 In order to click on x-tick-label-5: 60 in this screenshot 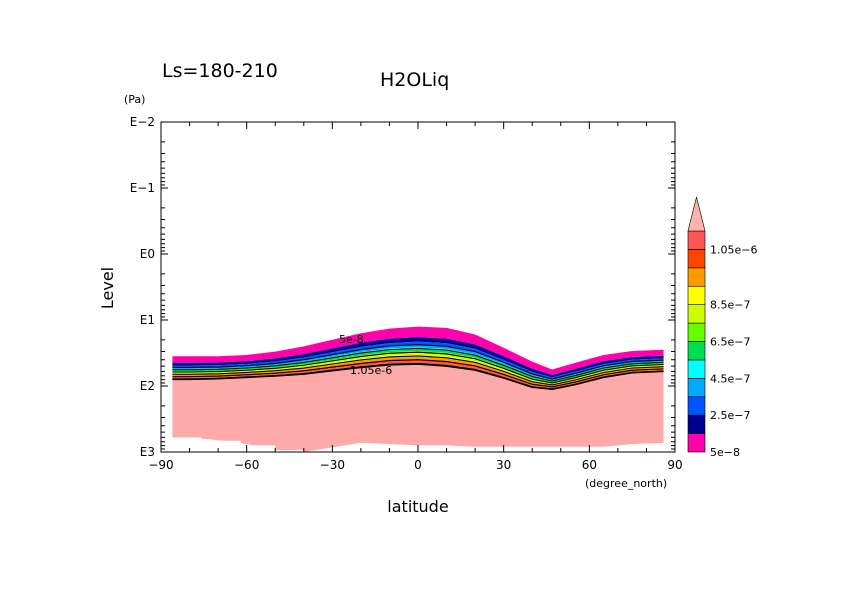, I will do `click(589, 465)`.